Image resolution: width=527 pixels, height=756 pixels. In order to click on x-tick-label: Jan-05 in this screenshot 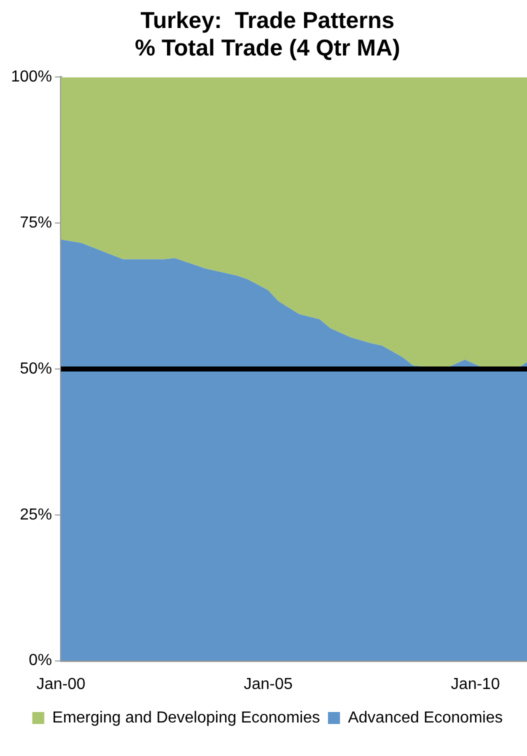, I will do `click(268, 684)`.